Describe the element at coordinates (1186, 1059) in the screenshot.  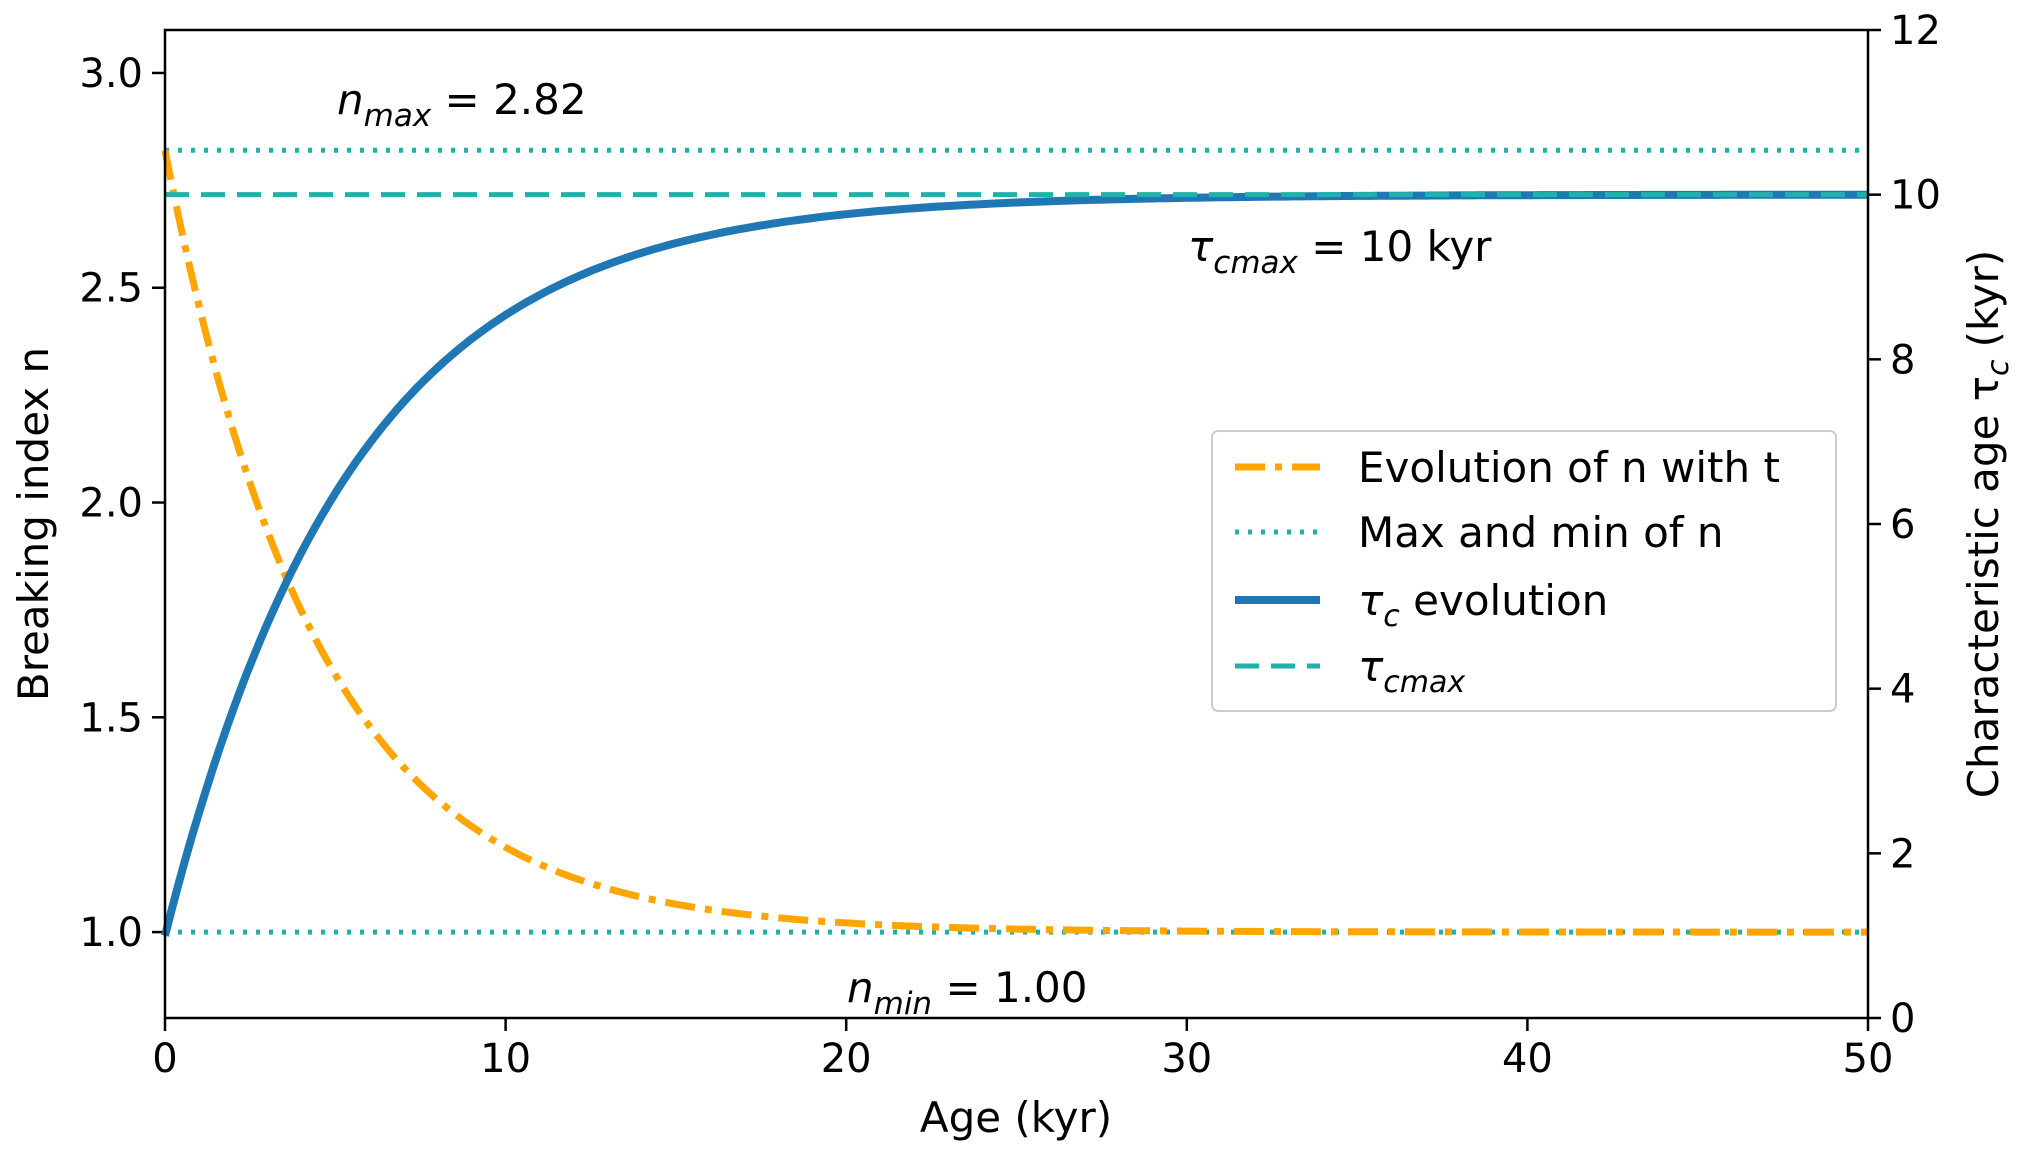
I see `x-tick-label: 30` at that location.